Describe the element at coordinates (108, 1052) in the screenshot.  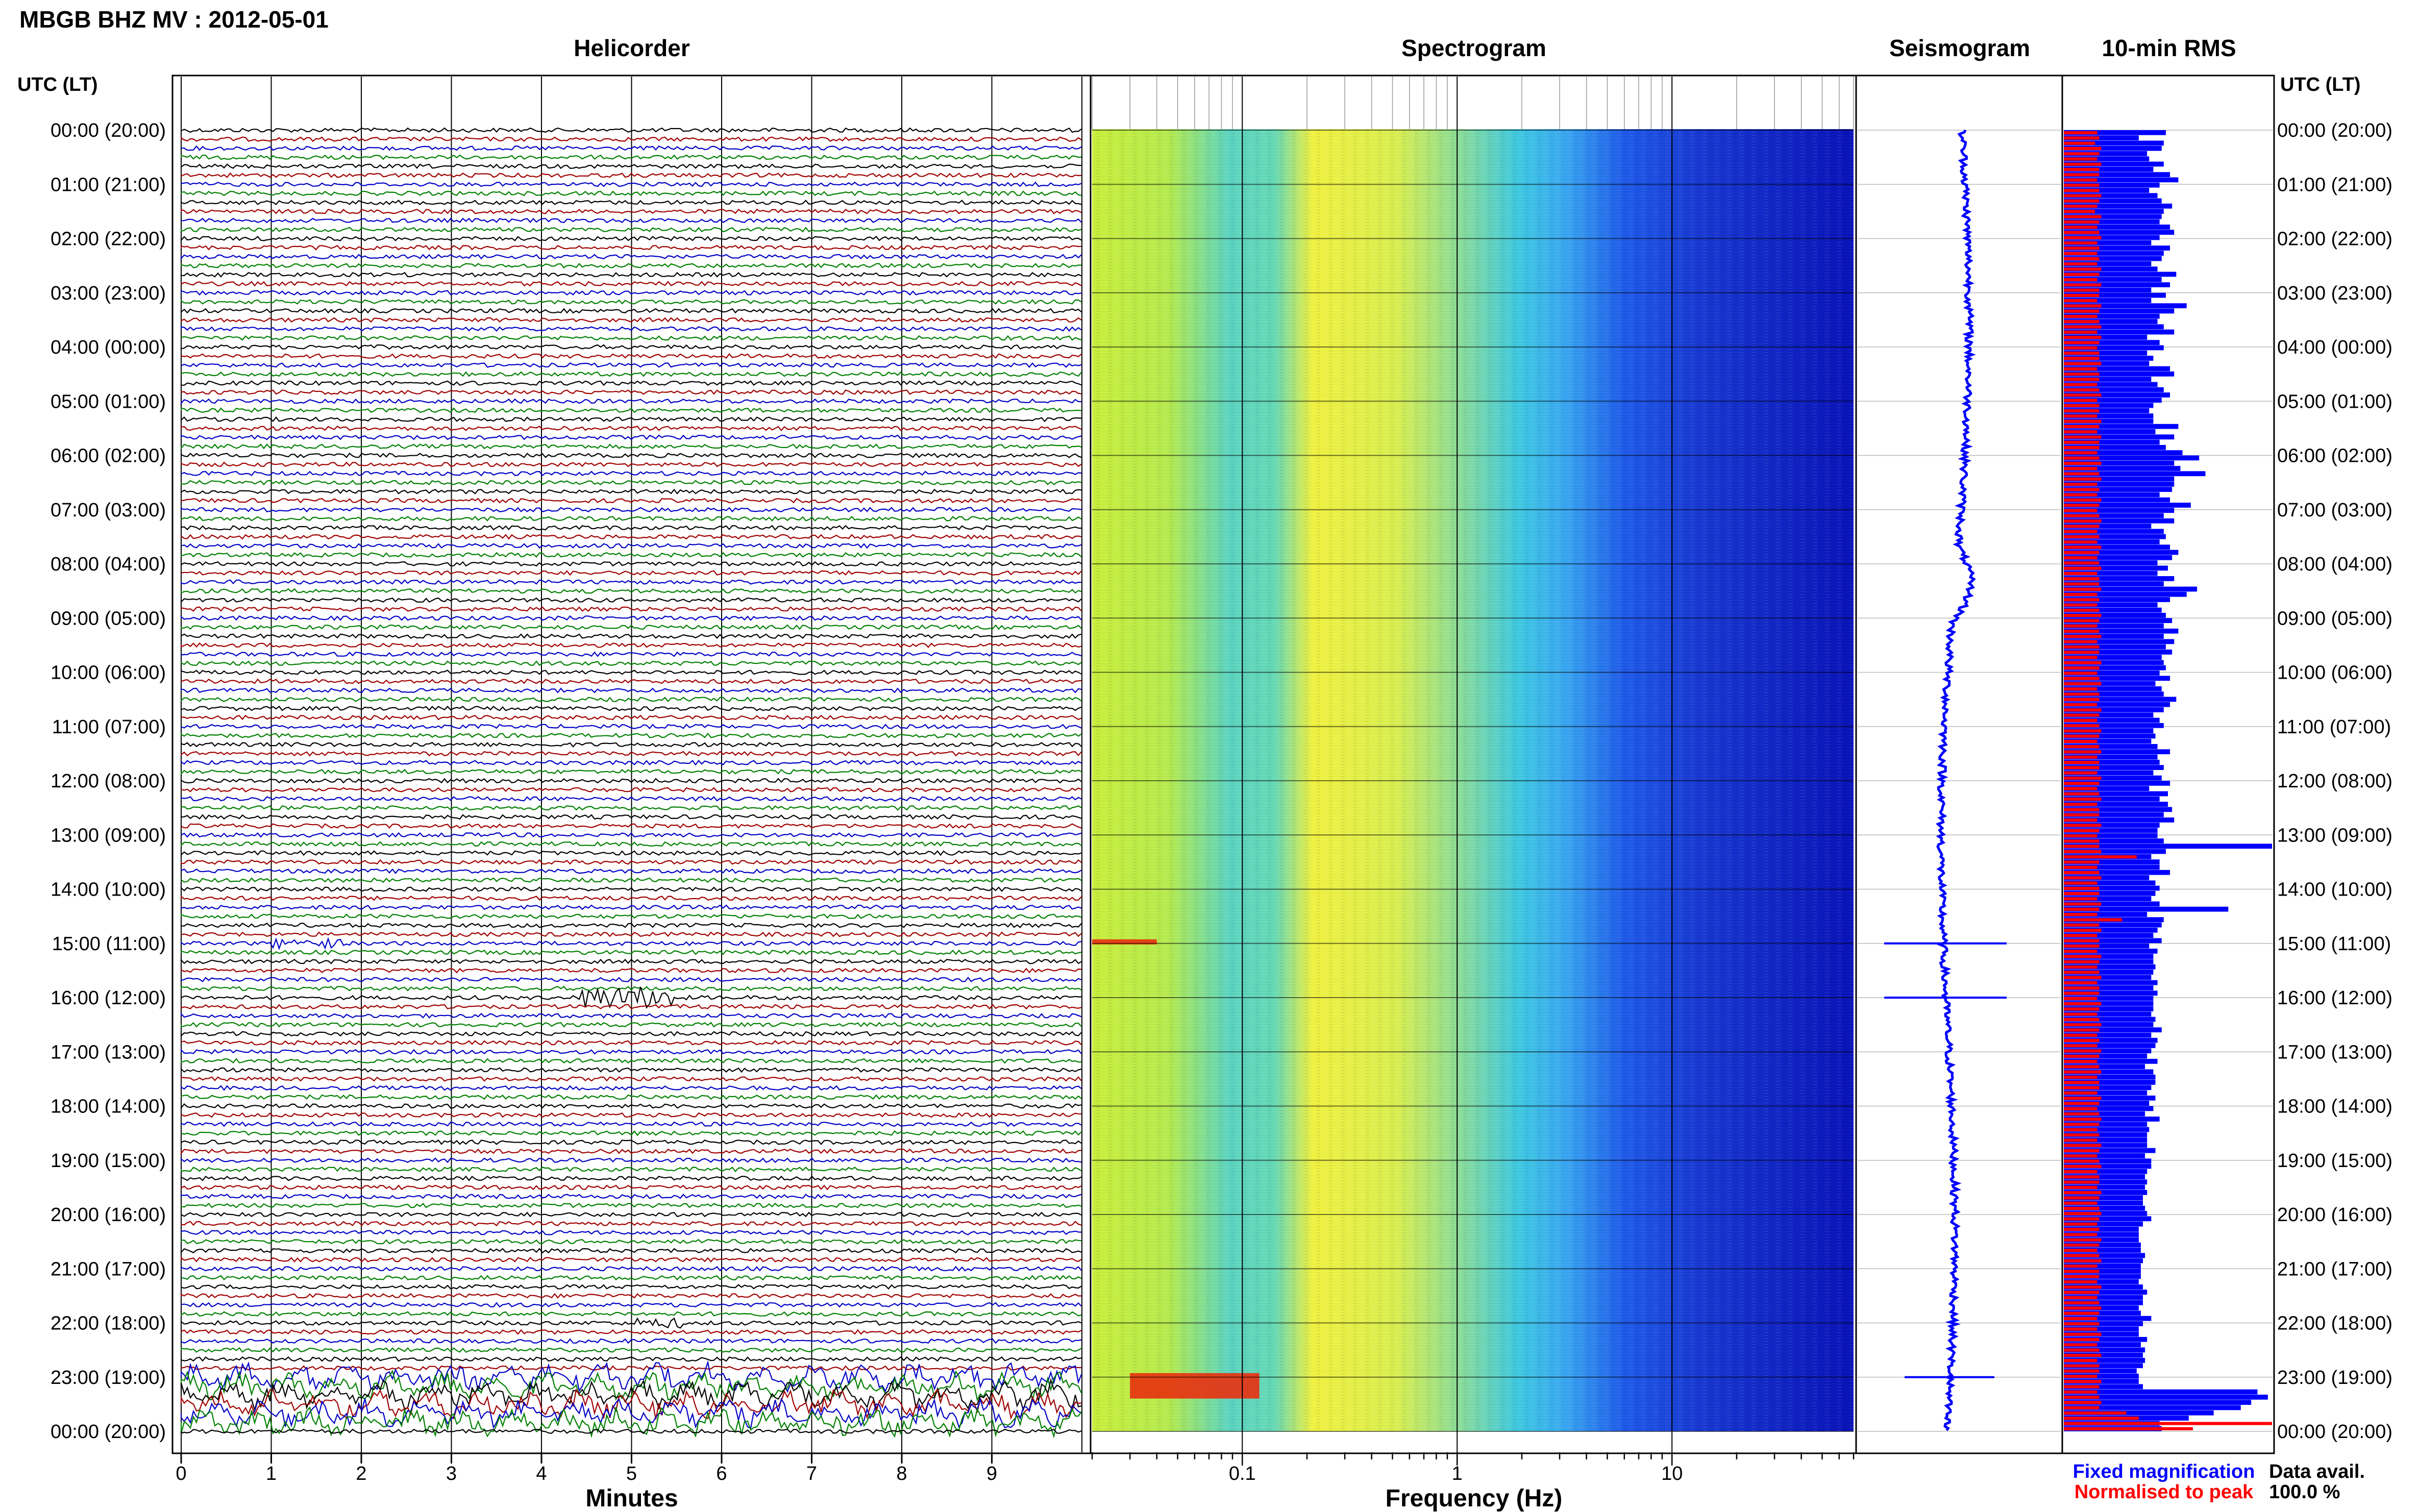
I see `time-label-left: 17:00 (13:00)` at that location.